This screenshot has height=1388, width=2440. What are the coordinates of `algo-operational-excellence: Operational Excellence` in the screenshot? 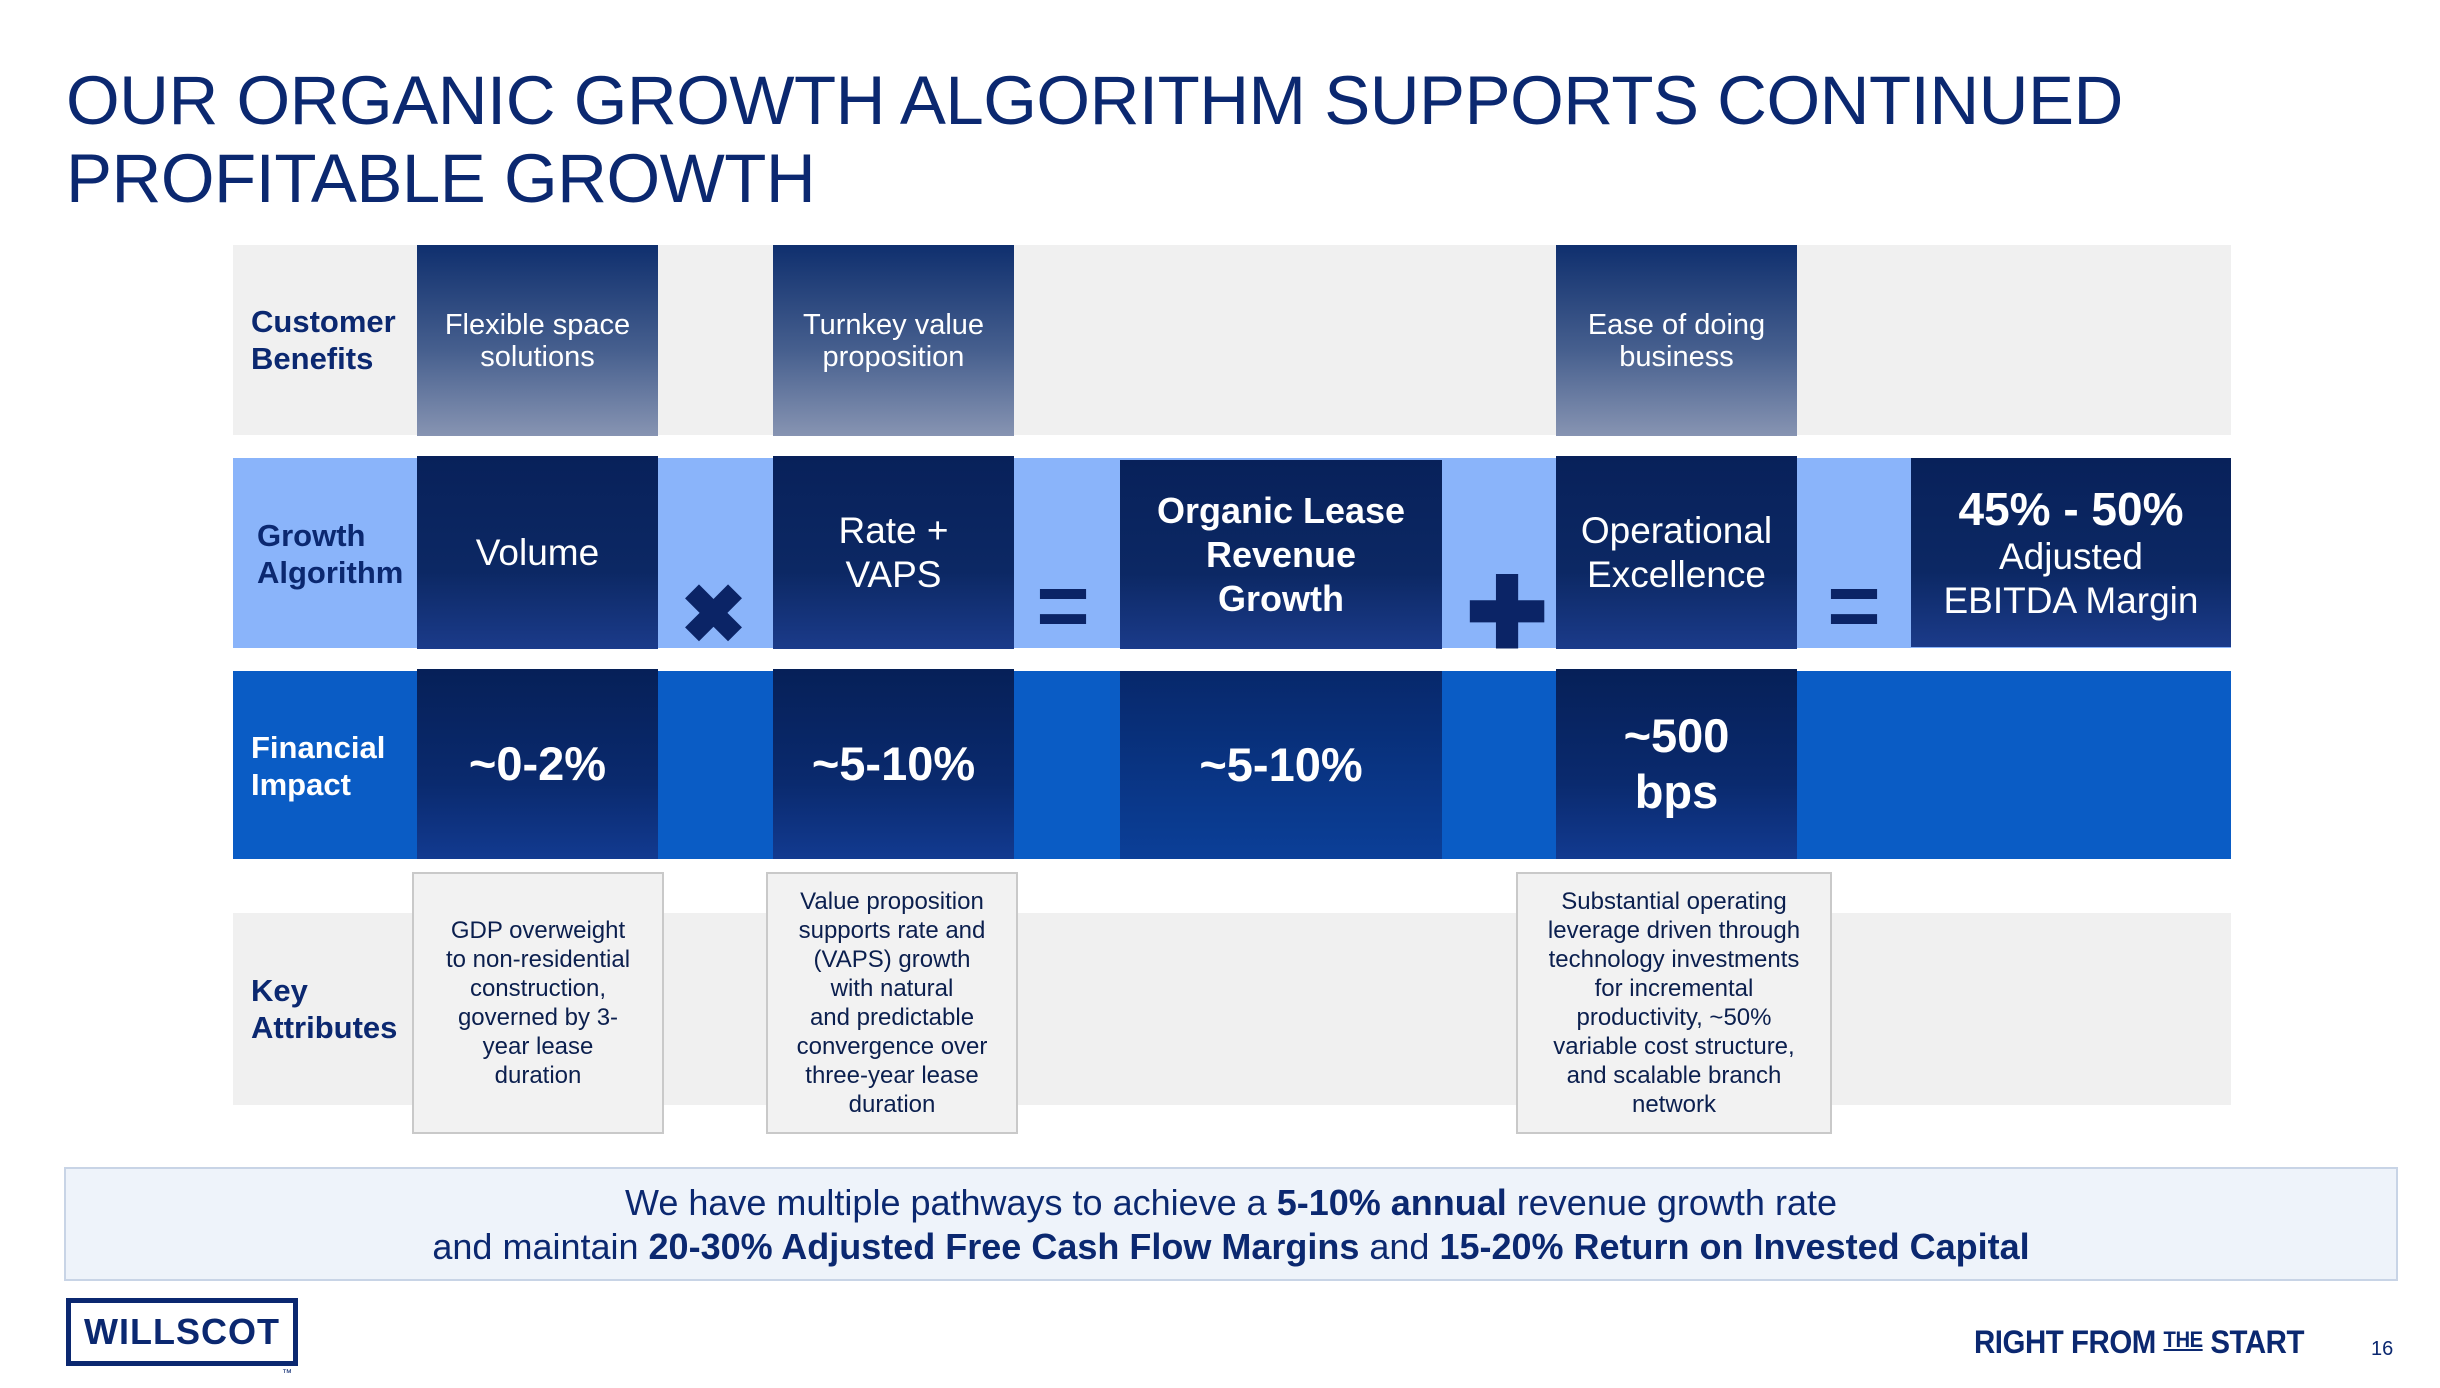 It's located at (1676, 552).